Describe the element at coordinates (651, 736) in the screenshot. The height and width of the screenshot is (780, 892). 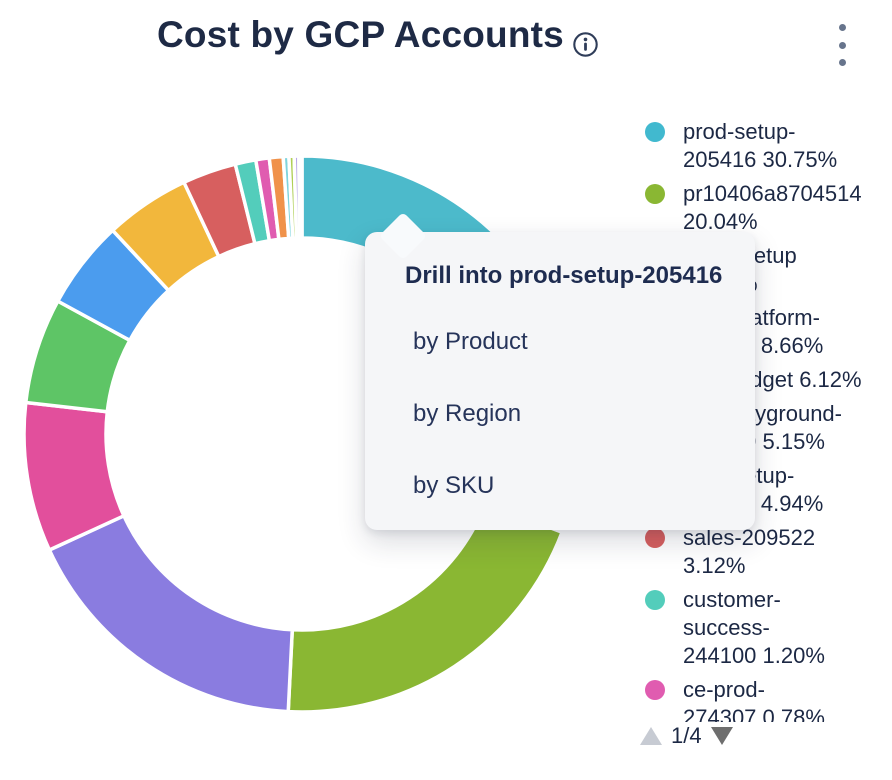
I see `legend-page-up-icon` at that location.